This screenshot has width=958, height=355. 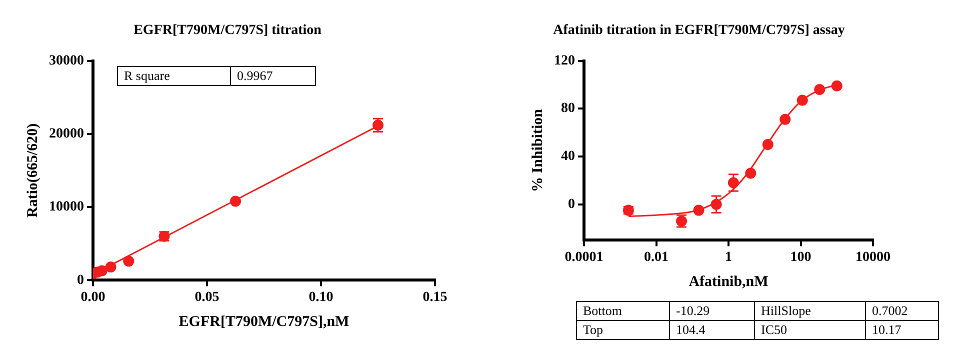 I want to click on chart-title: Afatinib titration in EGFR[T790M/C797S] assay, so click(x=699, y=30).